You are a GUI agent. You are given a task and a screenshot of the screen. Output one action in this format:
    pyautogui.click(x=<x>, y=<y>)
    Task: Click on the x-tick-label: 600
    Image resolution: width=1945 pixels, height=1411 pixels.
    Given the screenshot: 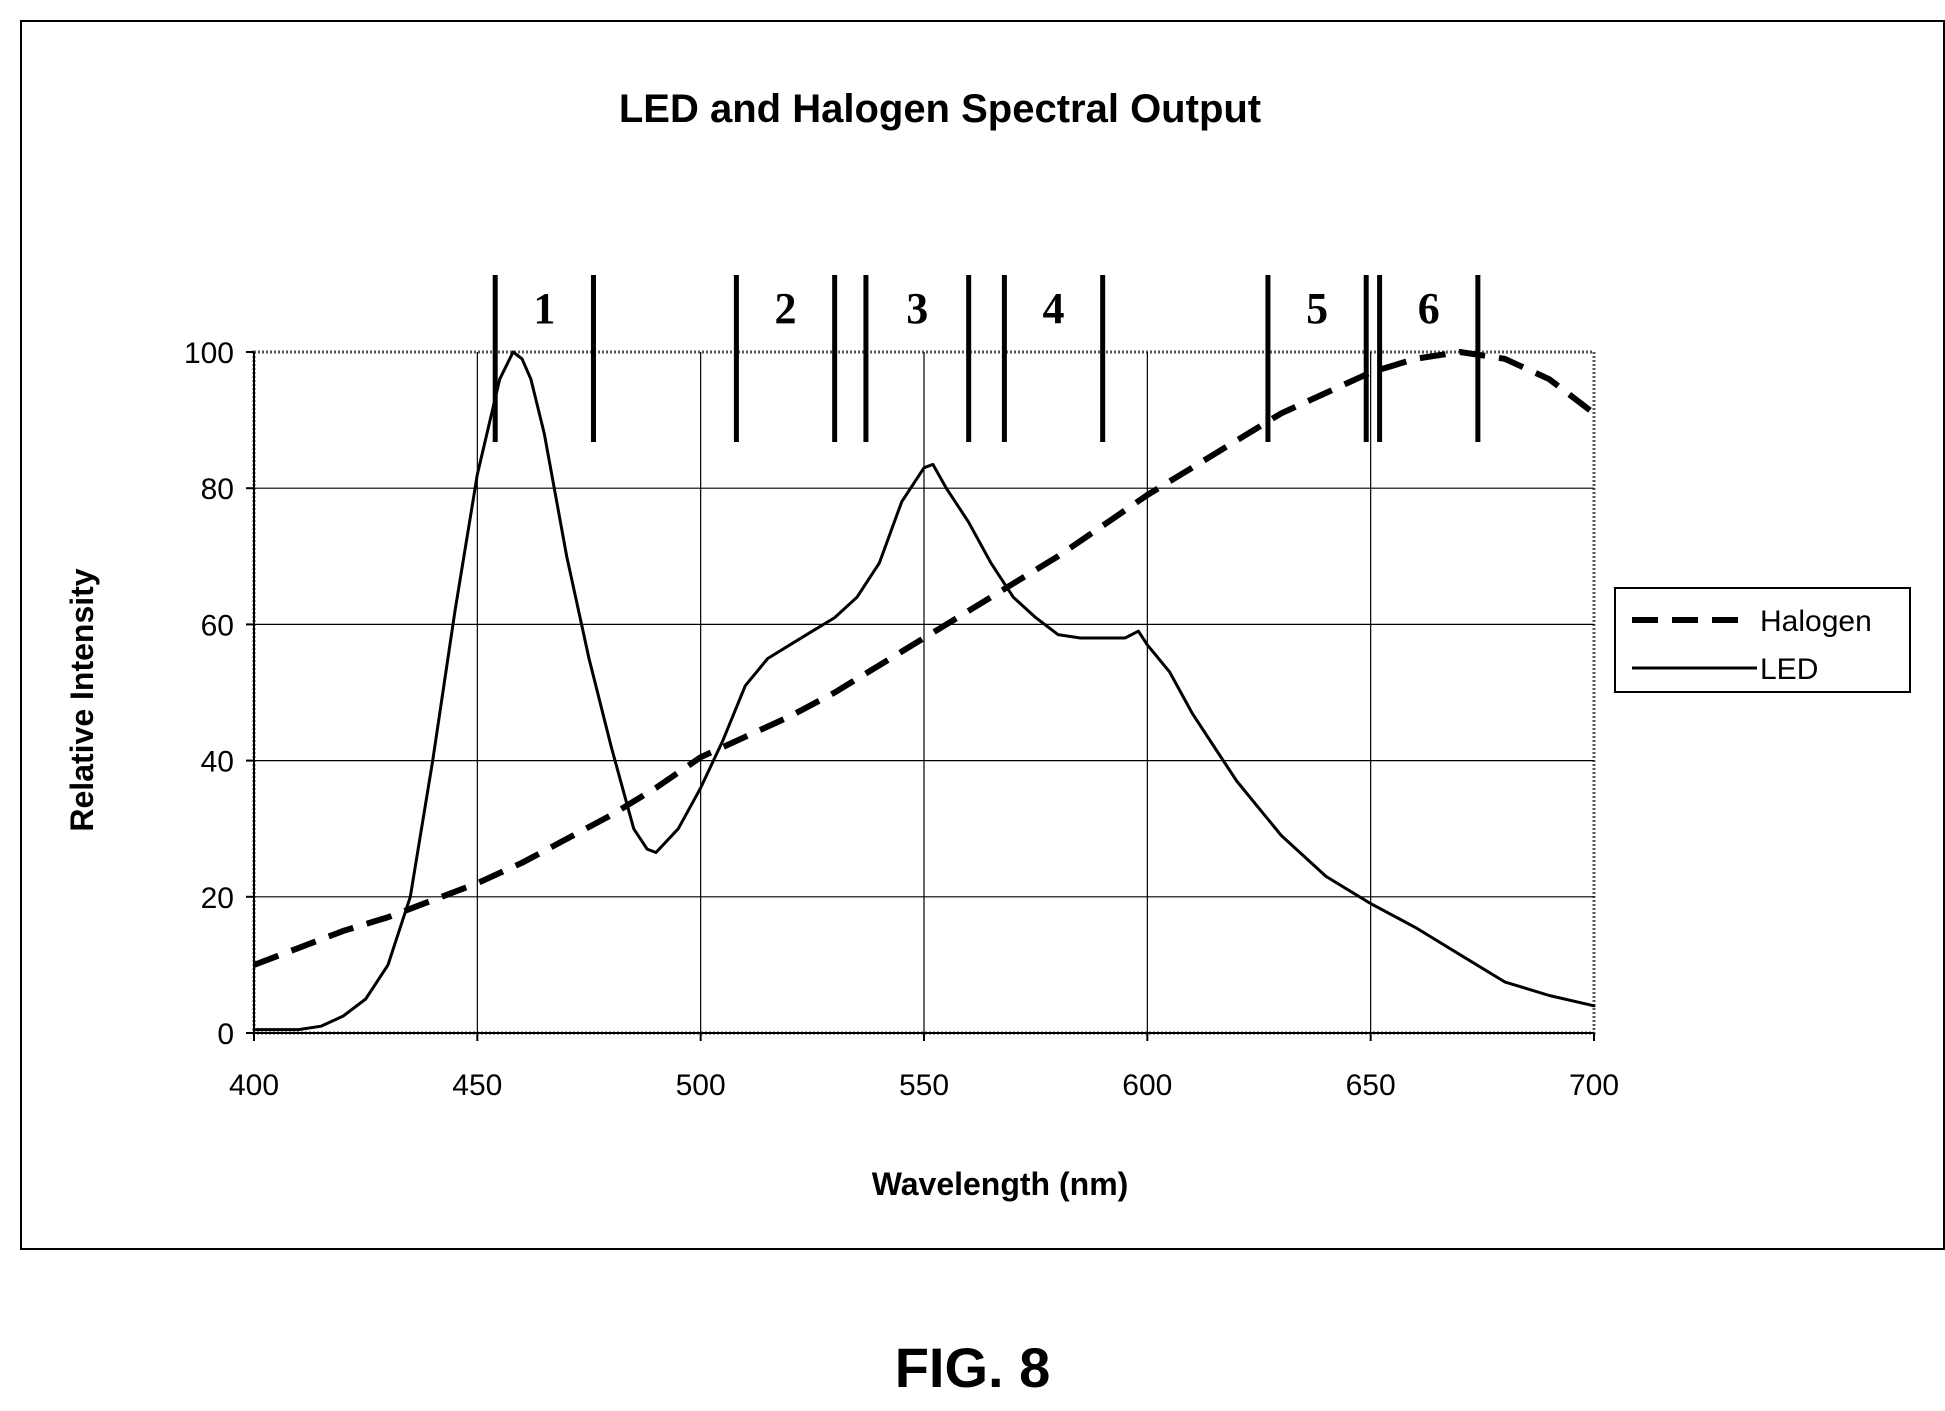 What is the action you would take?
    pyautogui.click(x=1147, y=1085)
    